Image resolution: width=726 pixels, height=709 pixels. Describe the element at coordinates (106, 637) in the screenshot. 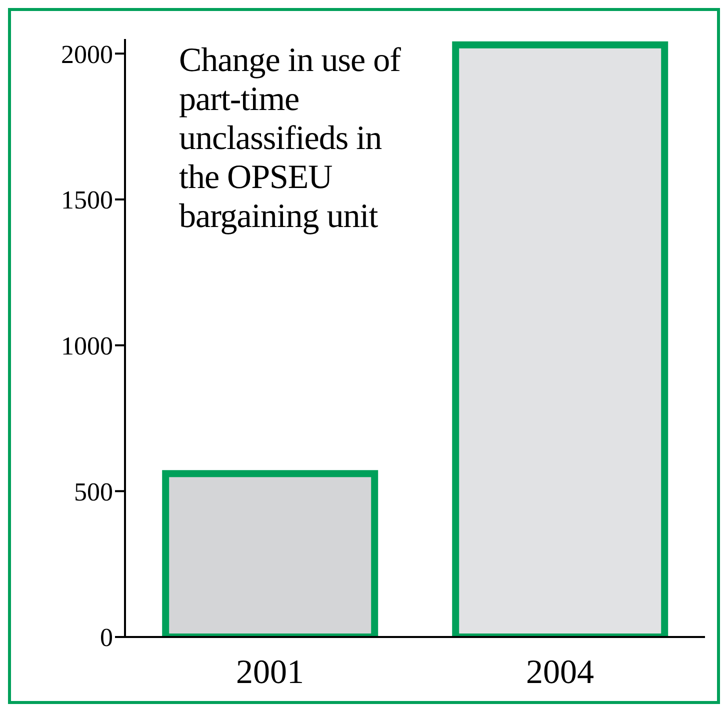

I see `y-tick-label: 0` at that location.